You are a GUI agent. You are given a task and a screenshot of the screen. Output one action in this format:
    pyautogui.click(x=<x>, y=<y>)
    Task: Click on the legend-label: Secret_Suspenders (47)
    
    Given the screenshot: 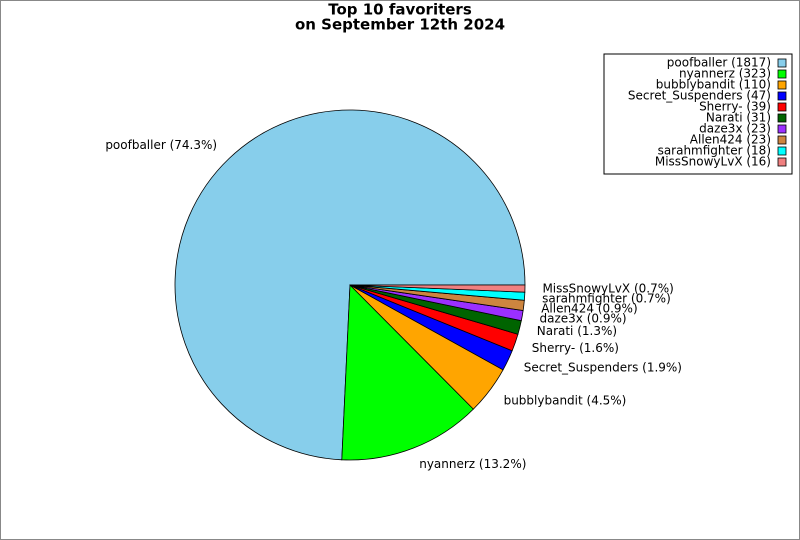 What is the action you would take?
    pyautogui.click(x=699, y=96)
    